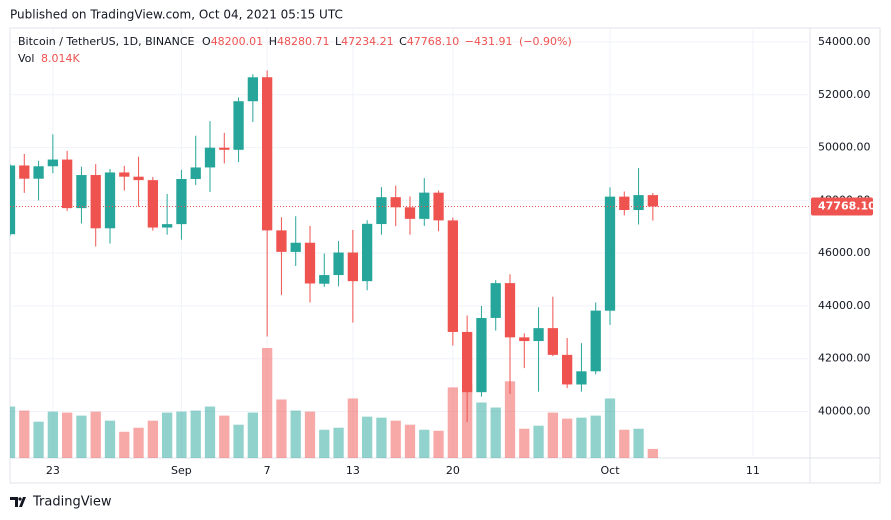  What do you see at coordinates (844, 147) in the screenshot?
I see `y-tick-label: 50000.00` at bounding box center [844, 147].